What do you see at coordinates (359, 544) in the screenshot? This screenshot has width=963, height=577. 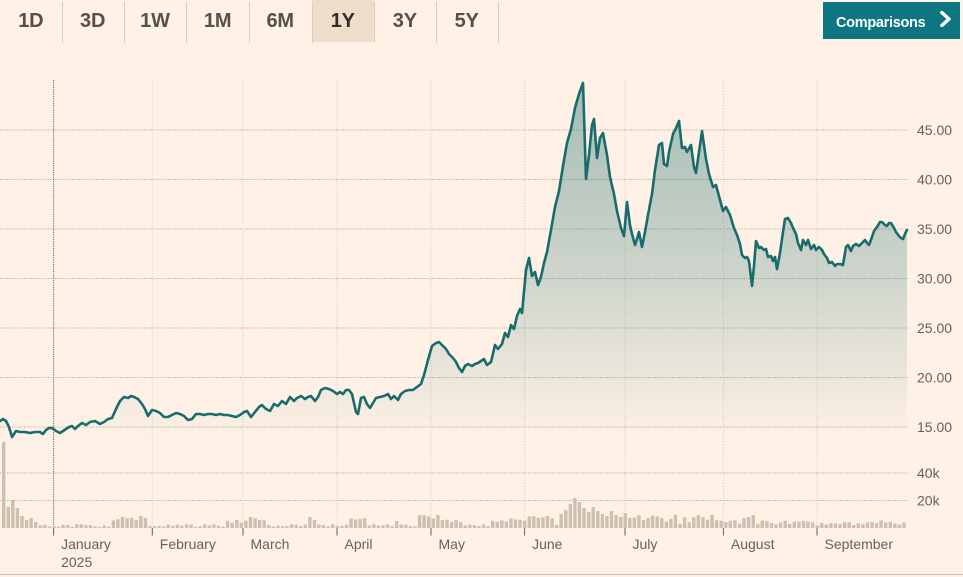 I see `svg-text: April` at bounding box center [359, 544].